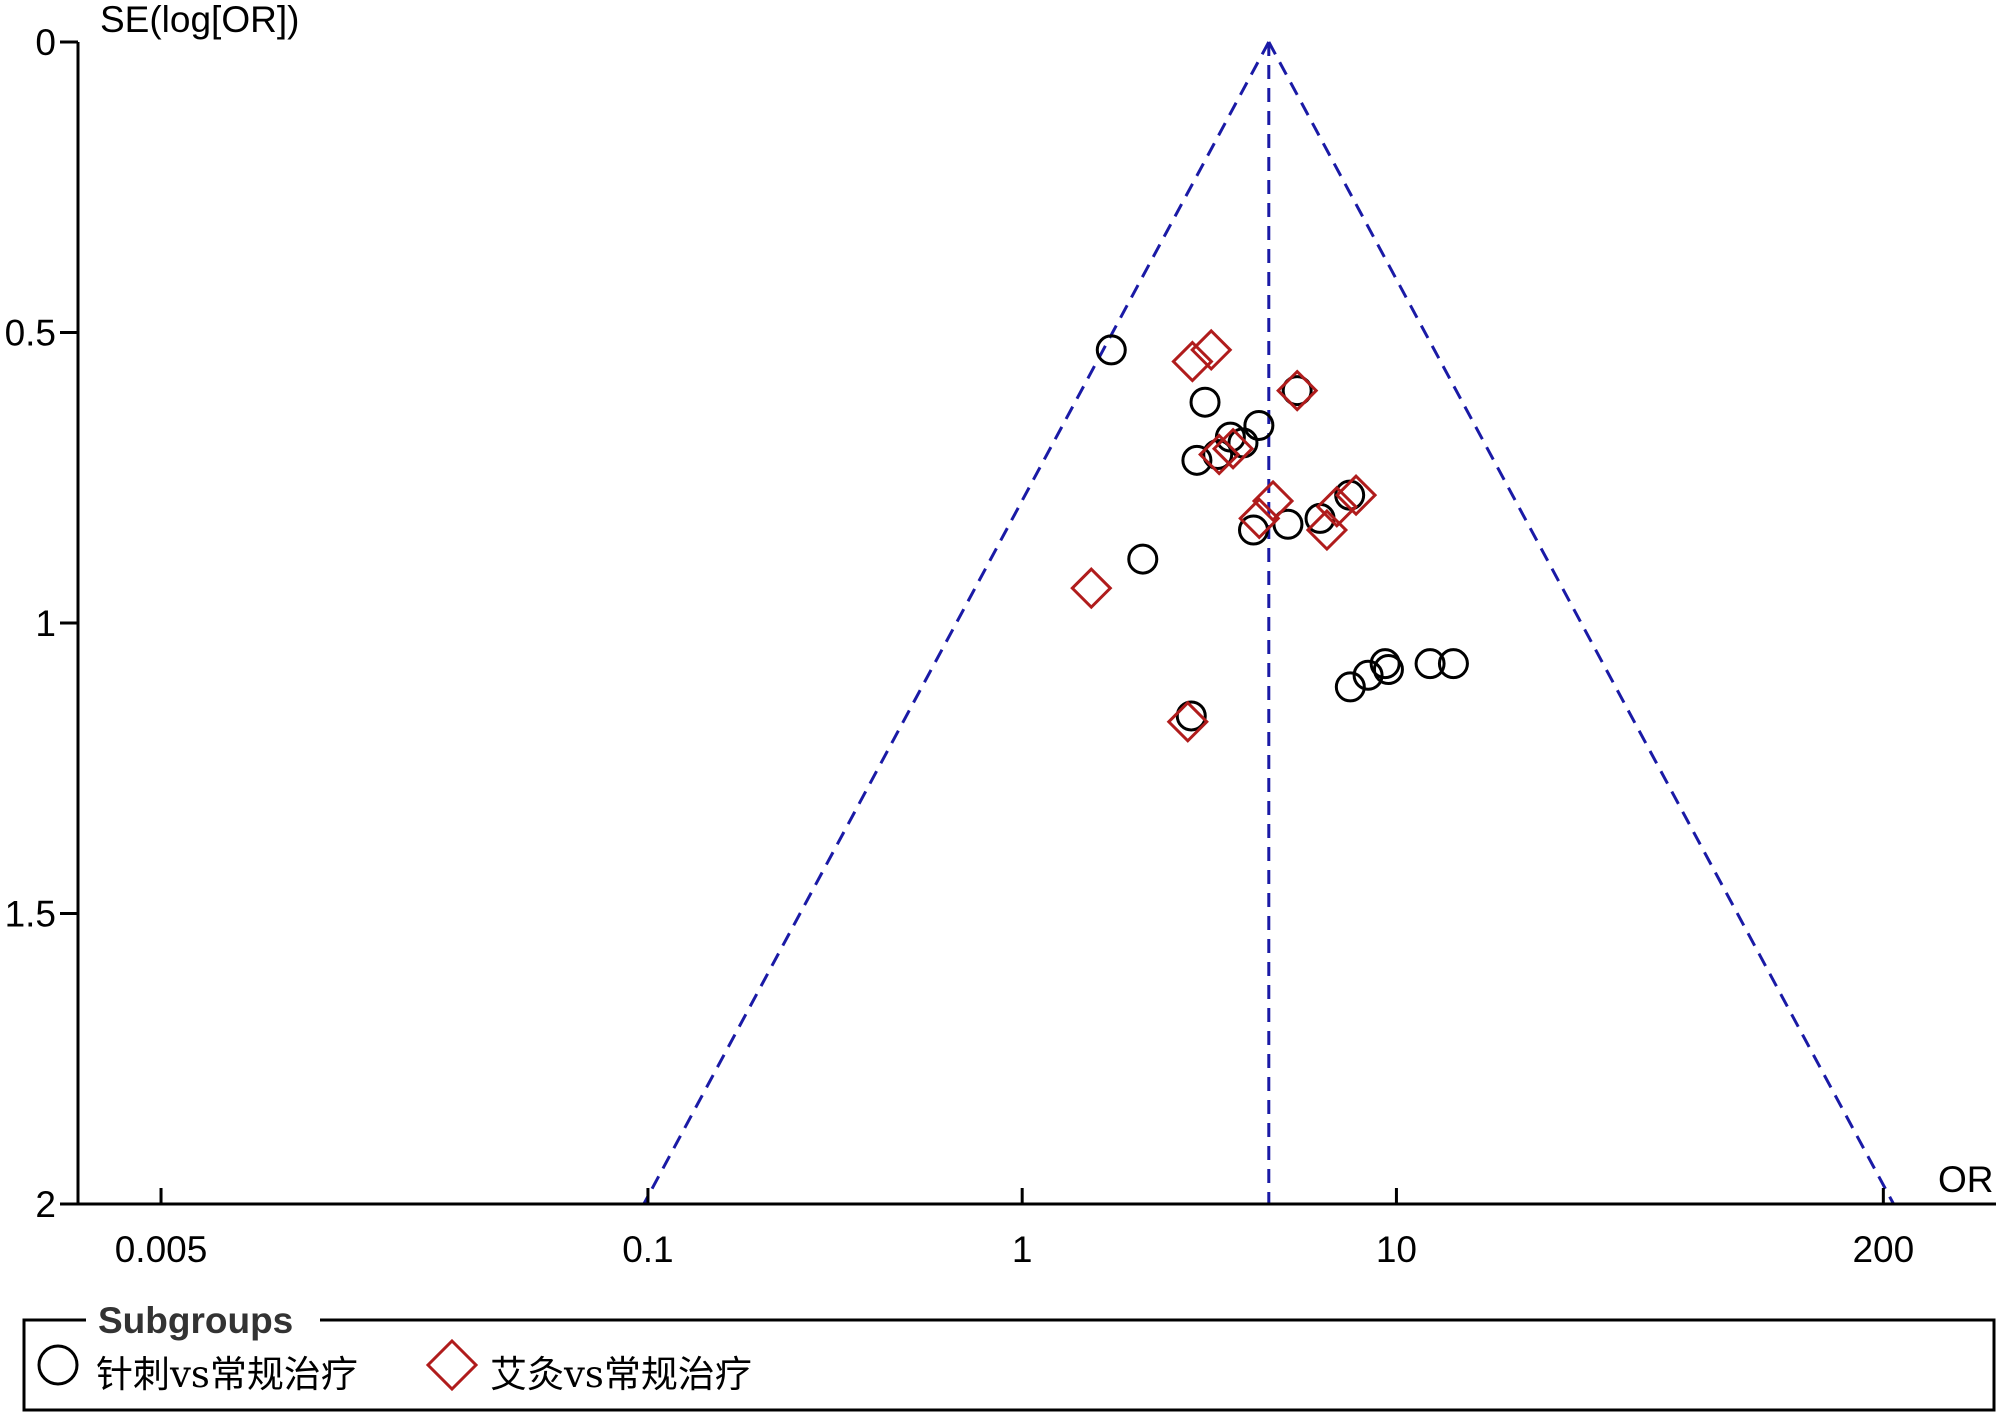 The height and width of the screenshot is (1415, 2000). Describe the element at coordinates (45, 623) in the screenshot. I see `y-tick-label: 1` at that location.